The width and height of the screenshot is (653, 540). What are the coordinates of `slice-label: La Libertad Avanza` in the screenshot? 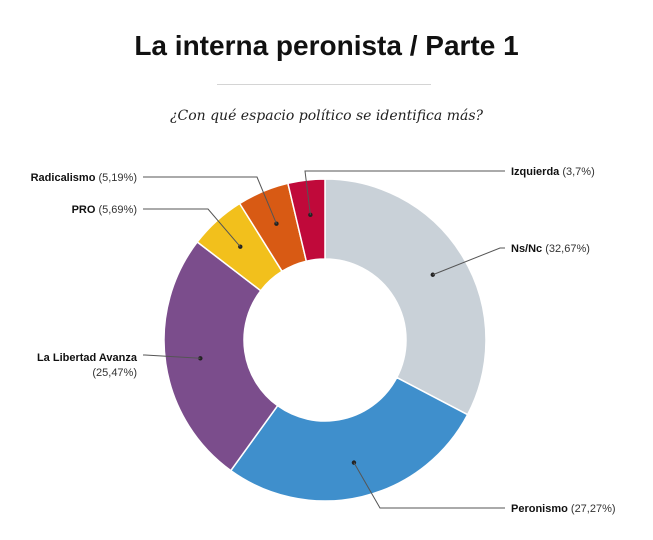 It's located at (87, 358).